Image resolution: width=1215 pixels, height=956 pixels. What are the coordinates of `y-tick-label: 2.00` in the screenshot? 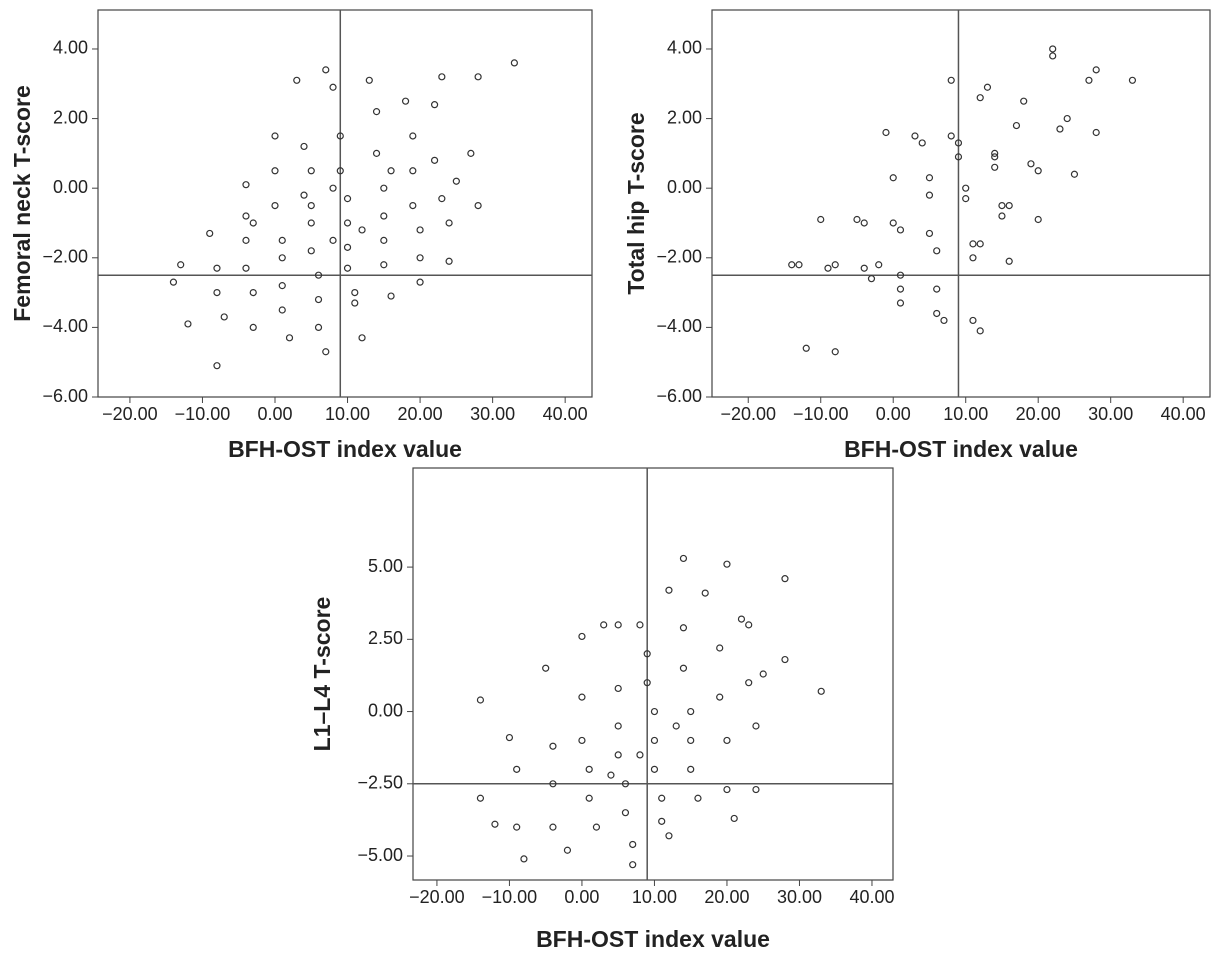 It's located at (684, 117).